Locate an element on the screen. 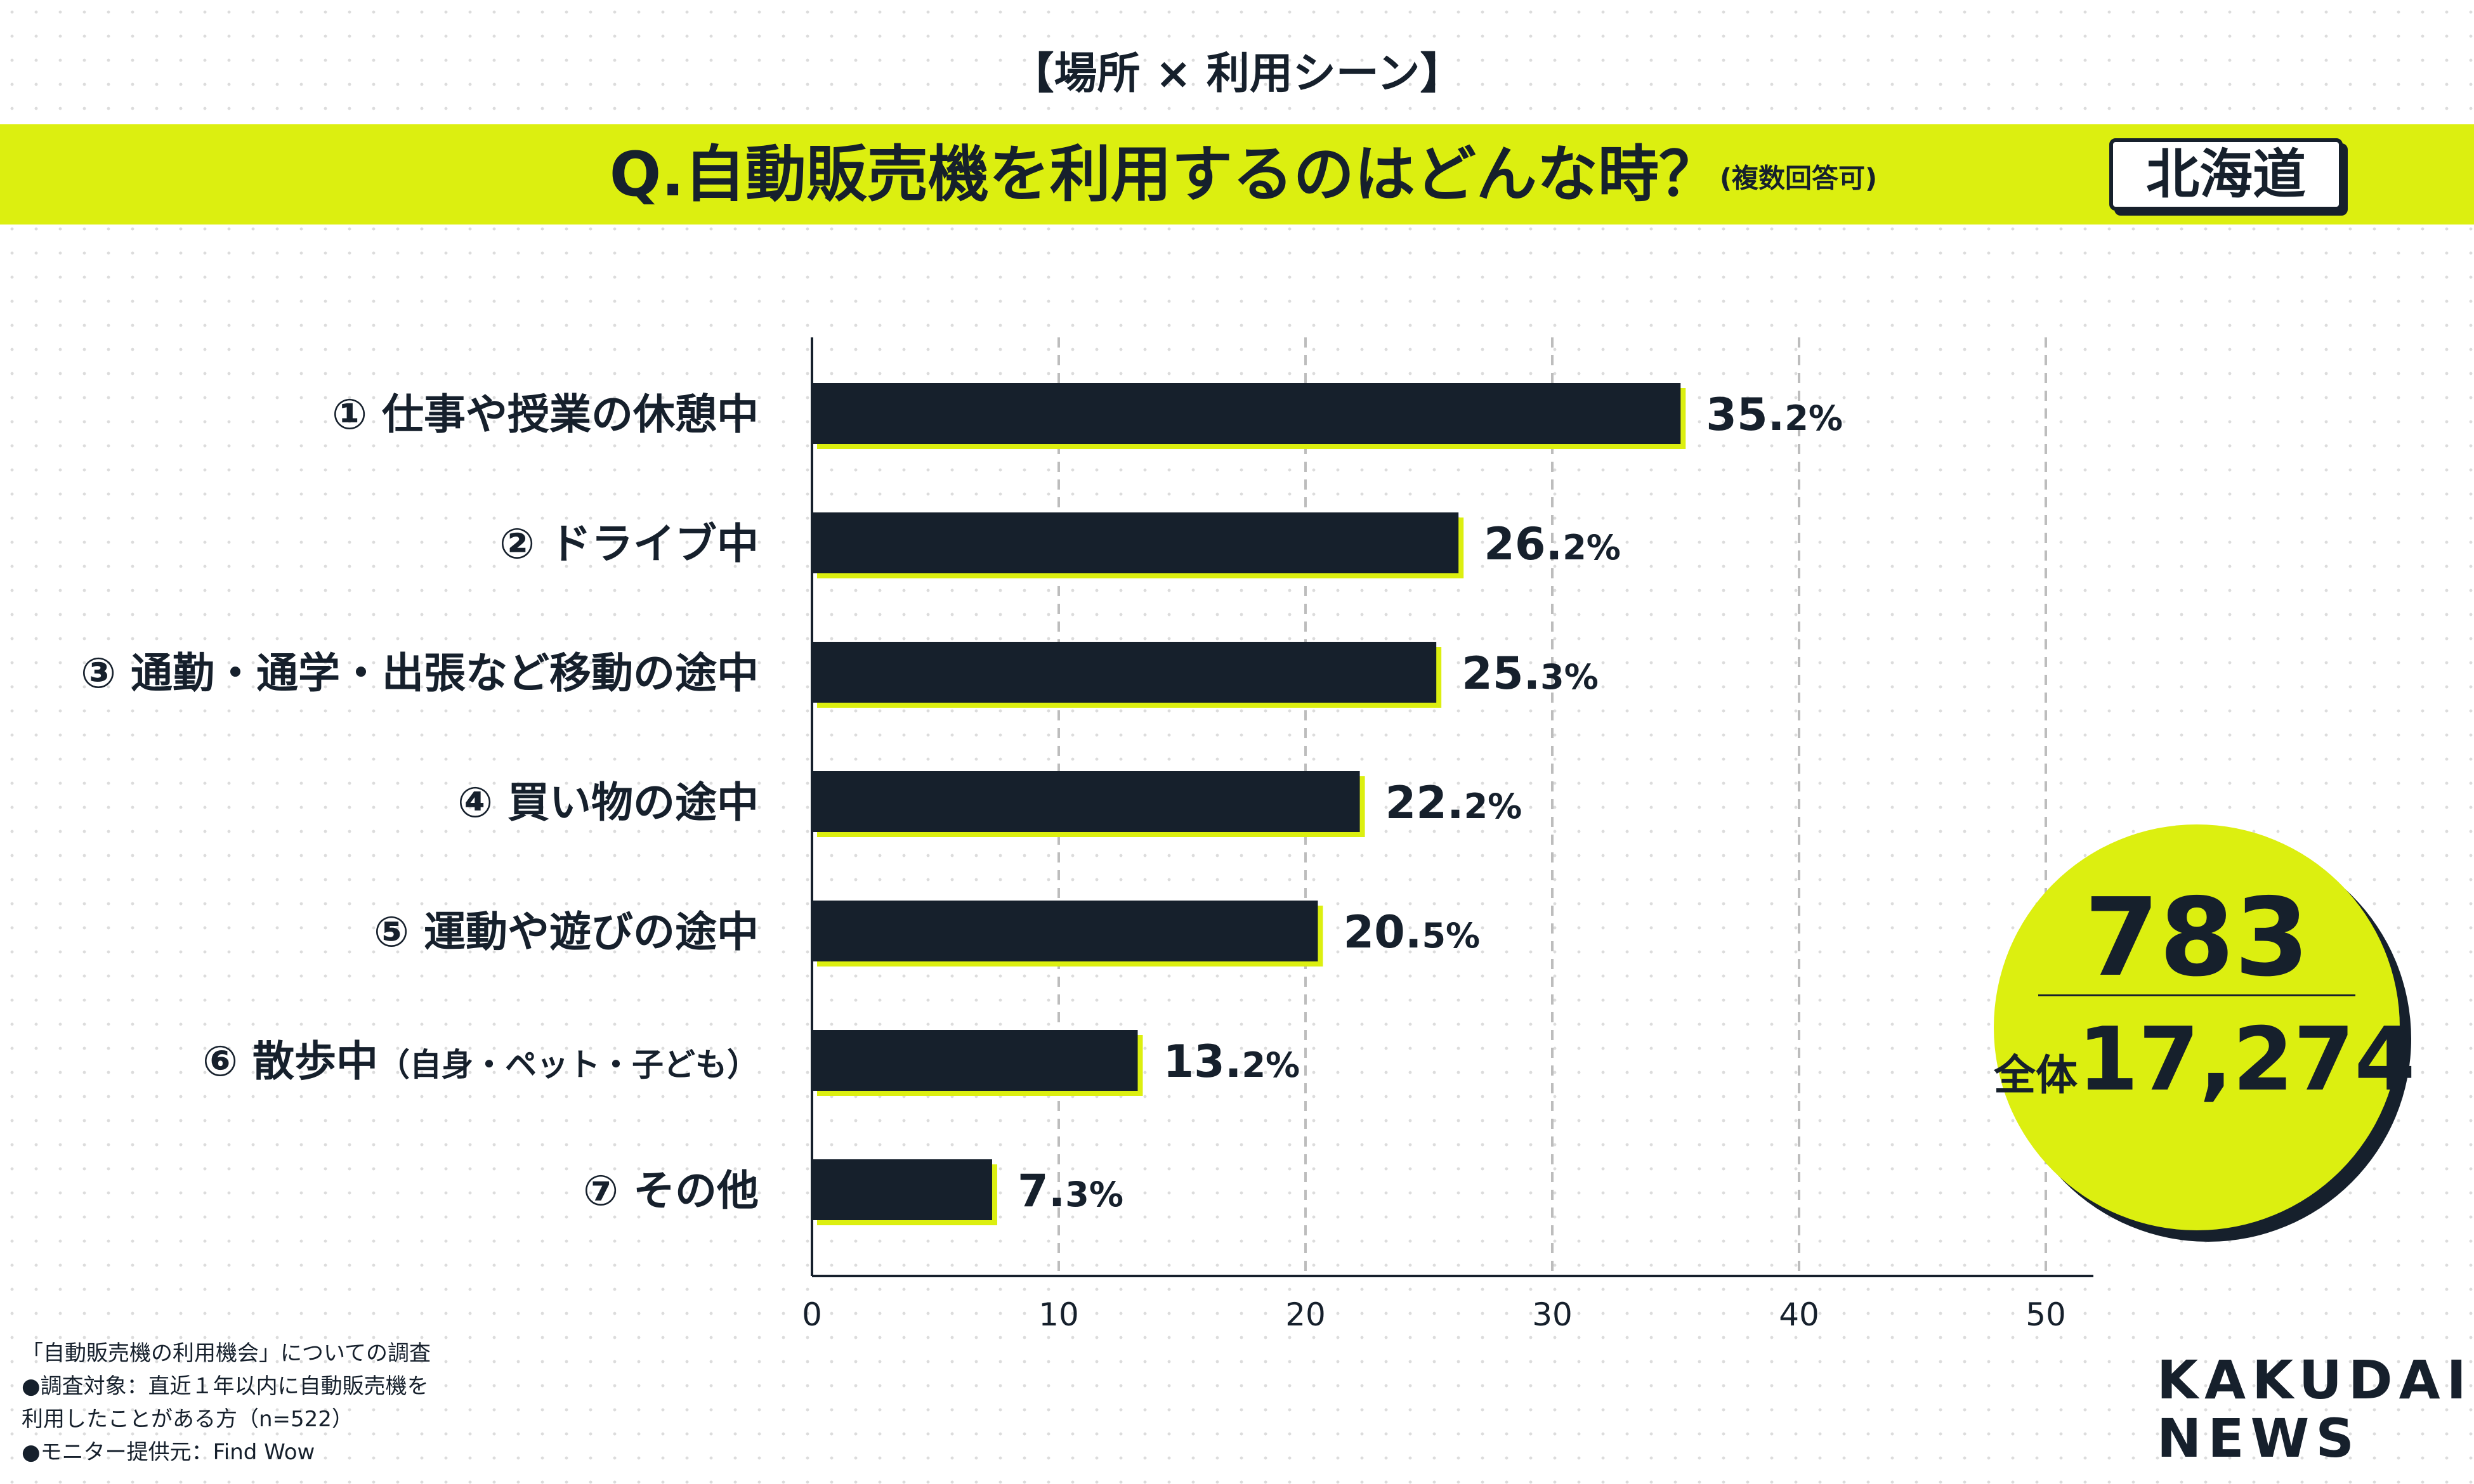 This screenshot has height=1484, width=2474. respondent-badge is located at coordinates (2197, 1027).